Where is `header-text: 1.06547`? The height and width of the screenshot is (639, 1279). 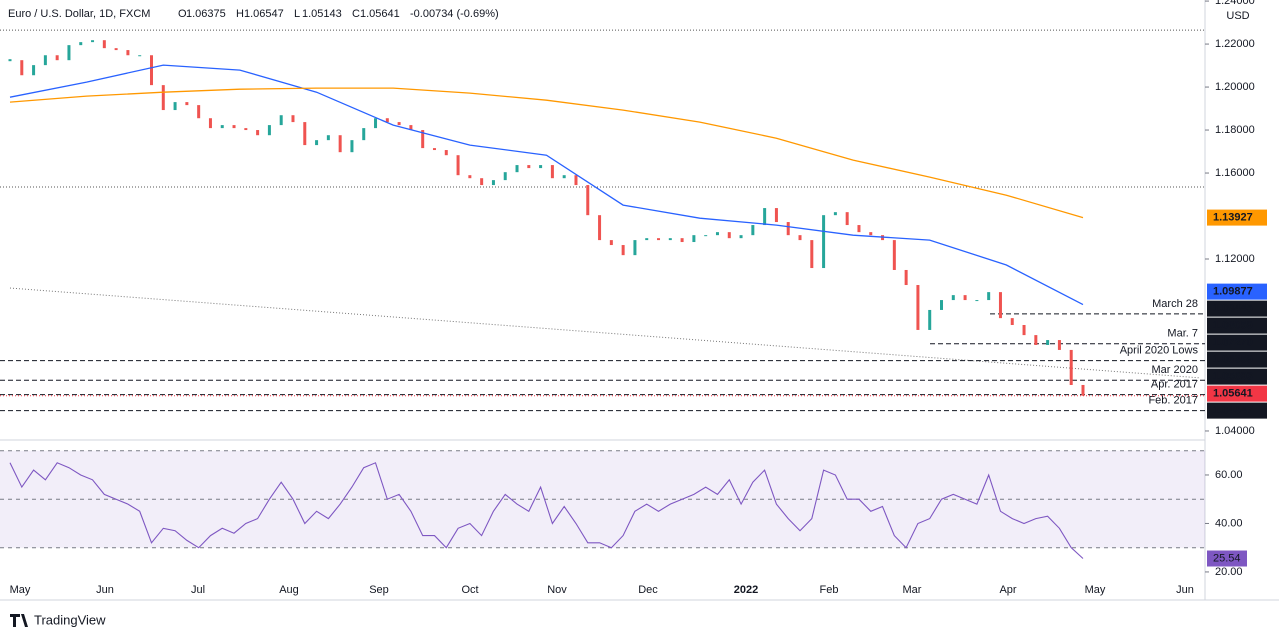 header-text: 1.06547 is located at coordinates (264, 14).